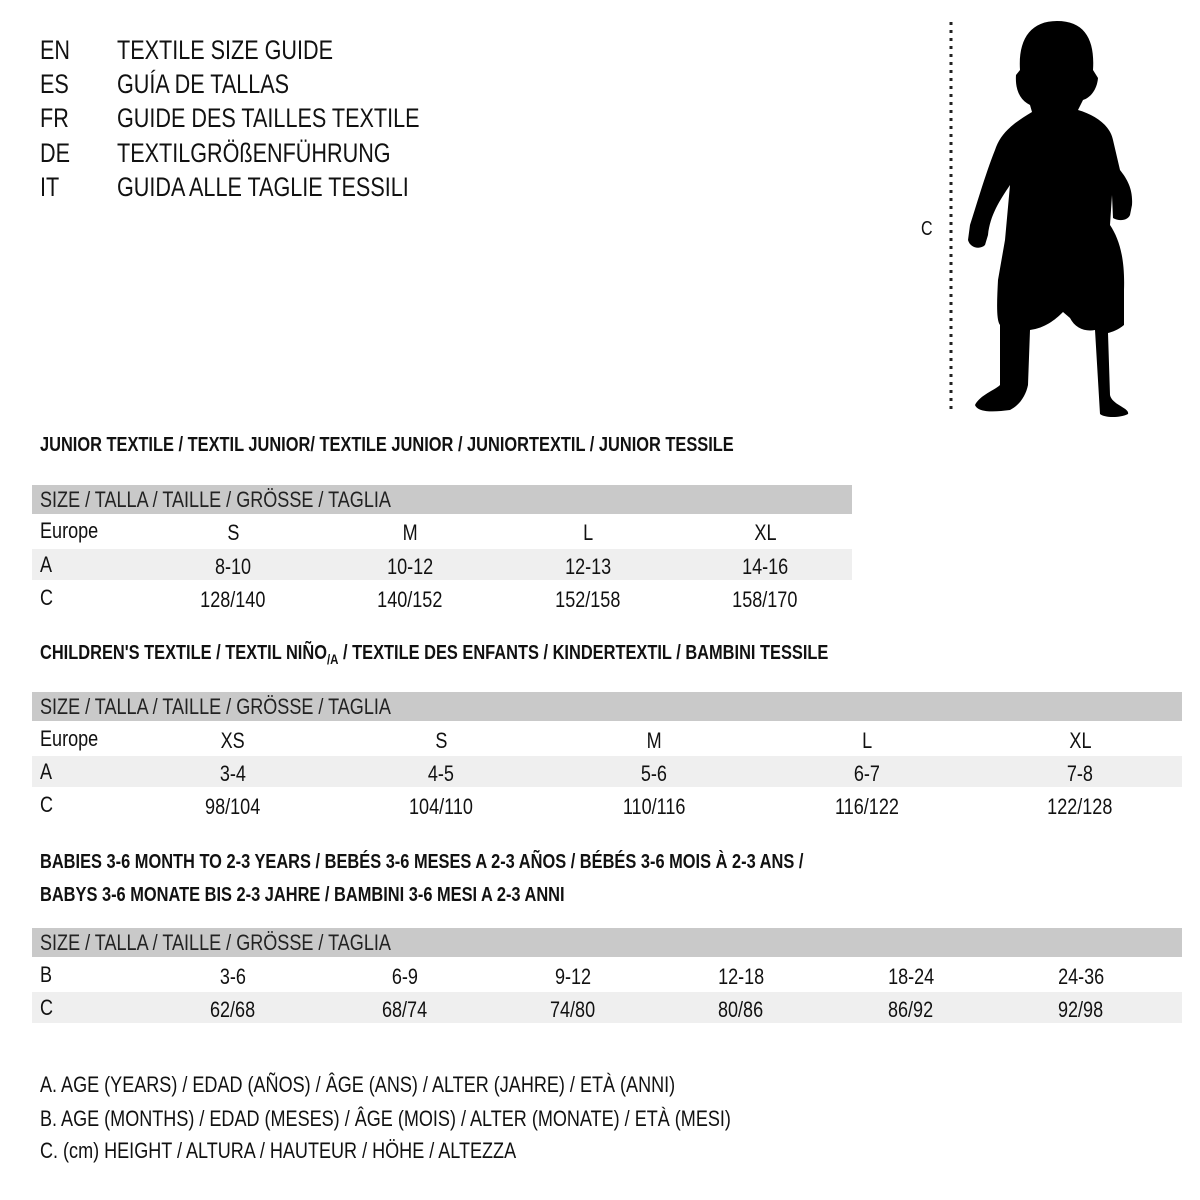 The height and width of the screenshot is (1200, 1200). Describe the element at coordinates (69, 738) in the screenshot. I see `row-label-text: Europe` at that location.